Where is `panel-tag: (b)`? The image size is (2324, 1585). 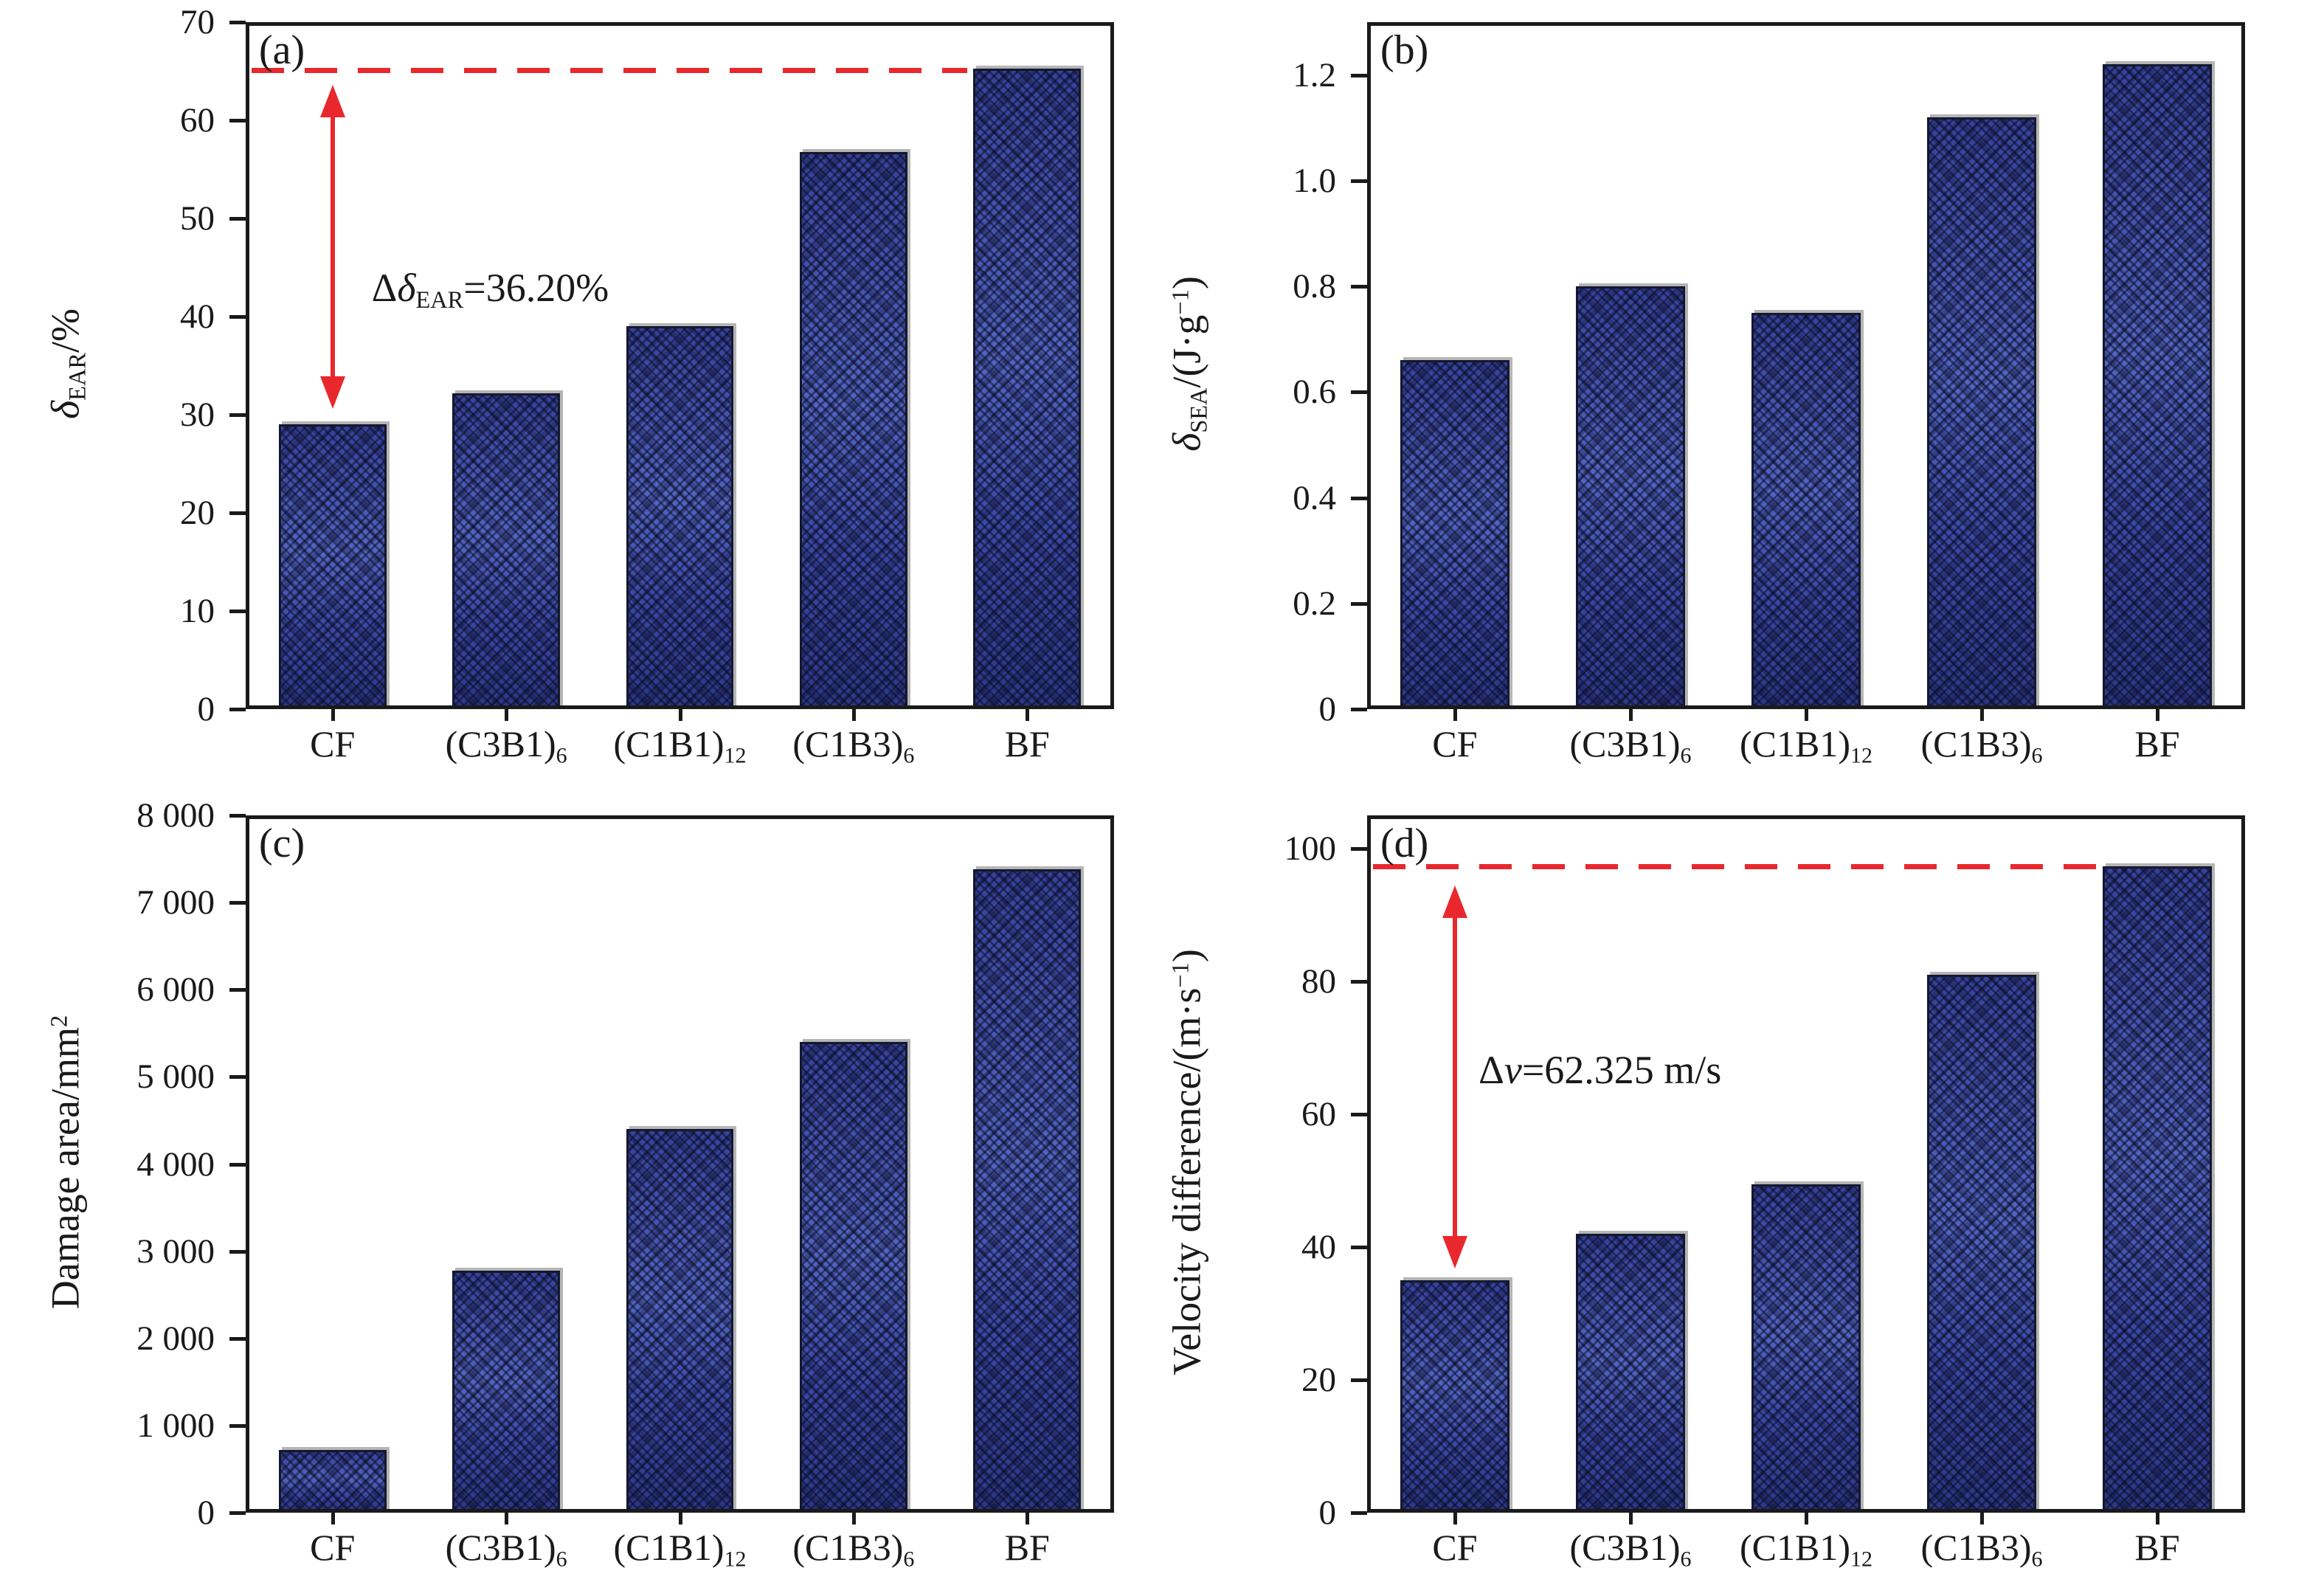
panel-tag: (b) is located at coordinates (1404, 50).